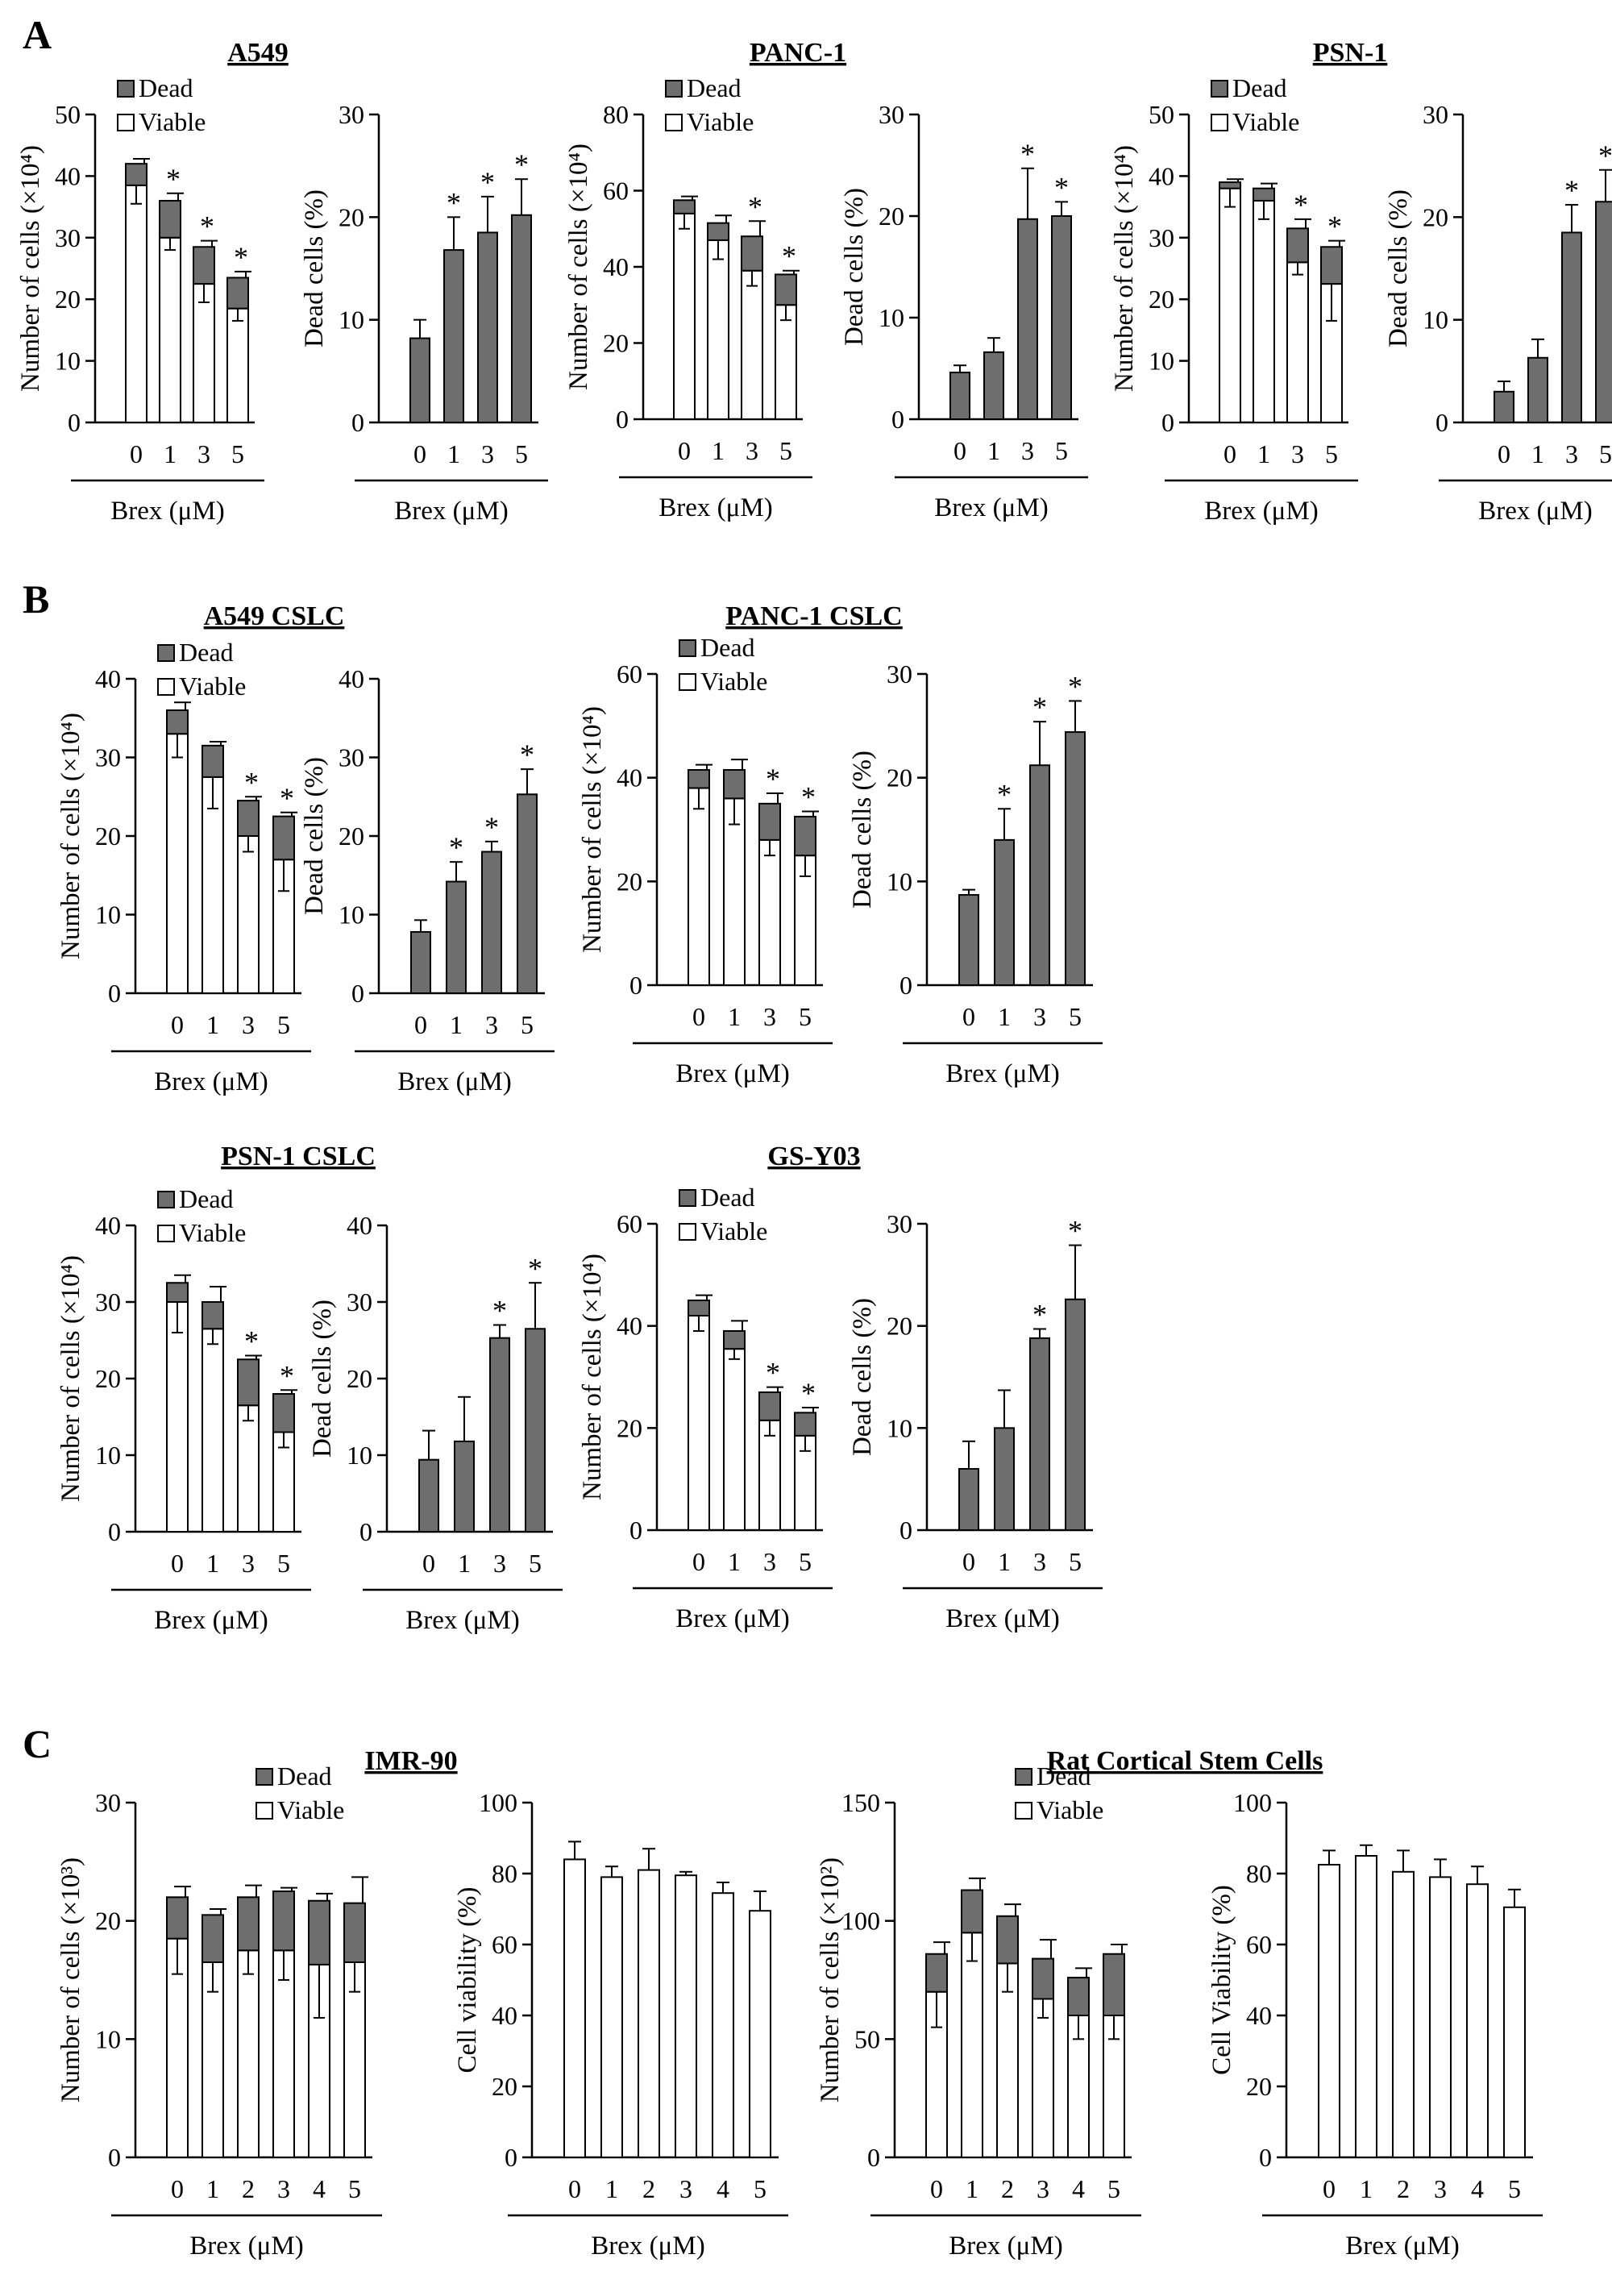 Image resolution: width=1612 pixels, height=2296 pixels. Describe the element at coordinates (314, 836) in the screenshot. I see `y-axis-label: Dead cells (%)` at that location.